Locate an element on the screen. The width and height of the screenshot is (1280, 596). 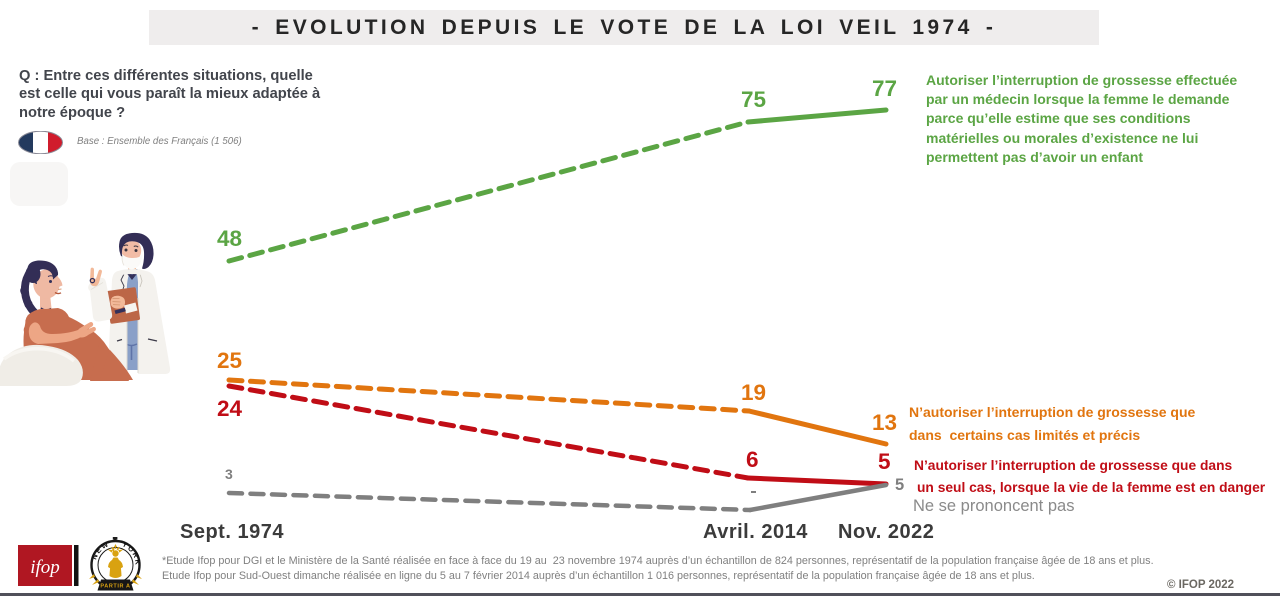
svg-text: ifop is located at coordinates (45, 567).